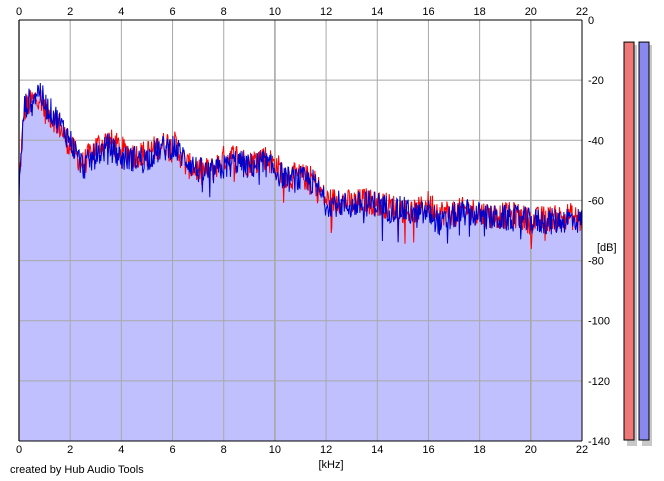  Describe the element at coordinates (224, 450) in the screenshot. I see `x-tick-label: 8` at that location.